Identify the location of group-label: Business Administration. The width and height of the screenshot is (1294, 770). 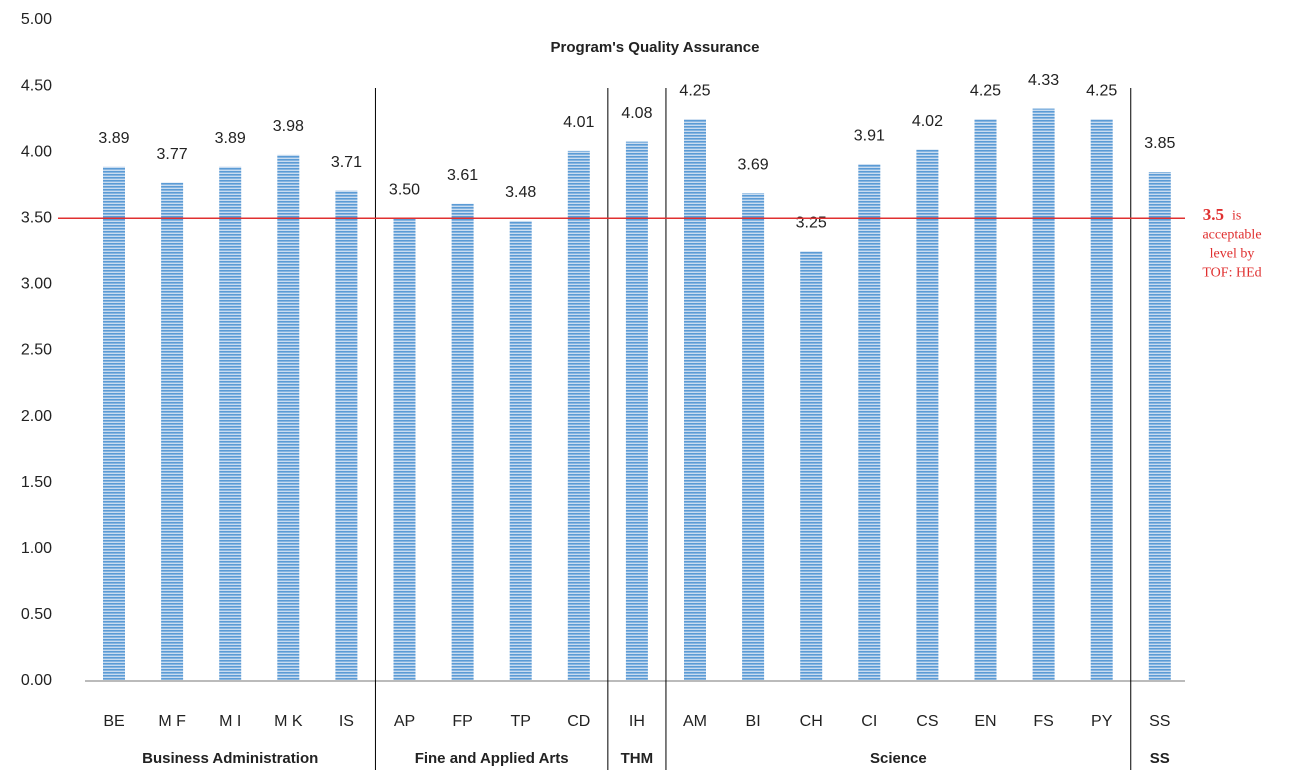
(230, 758).